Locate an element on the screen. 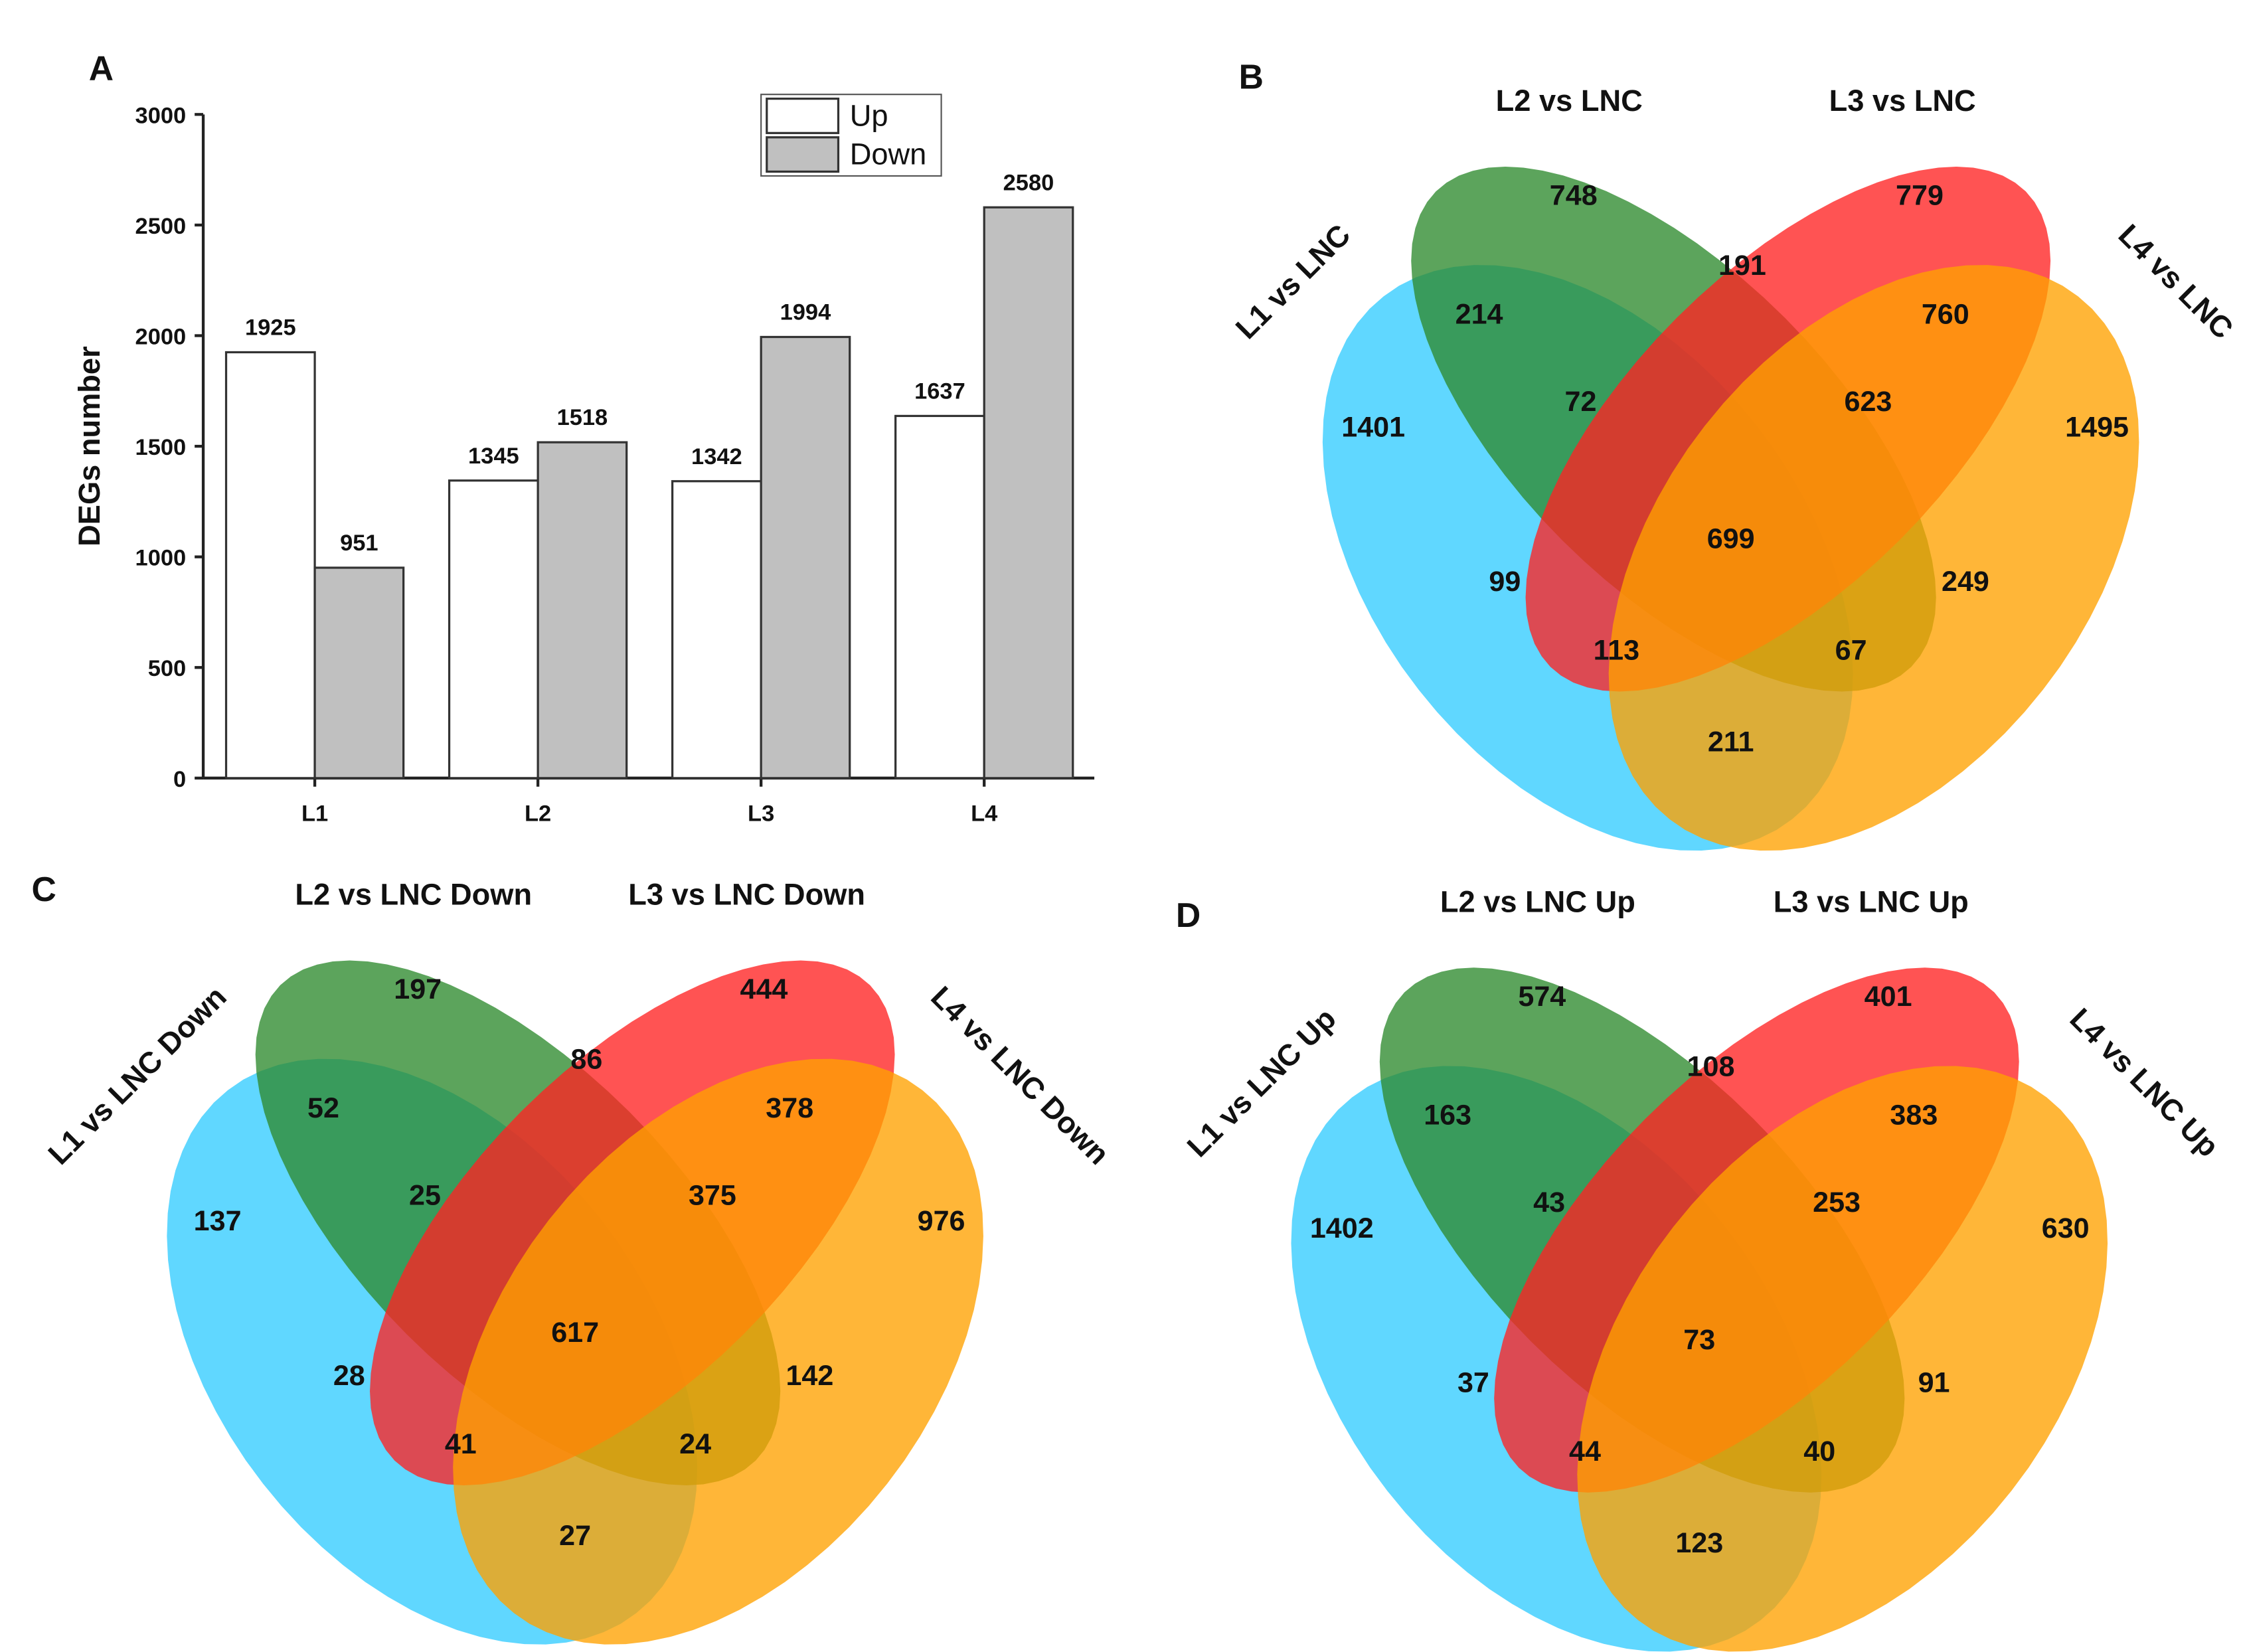  y-tick-label: 2500 is located at coordinates (161, 226).